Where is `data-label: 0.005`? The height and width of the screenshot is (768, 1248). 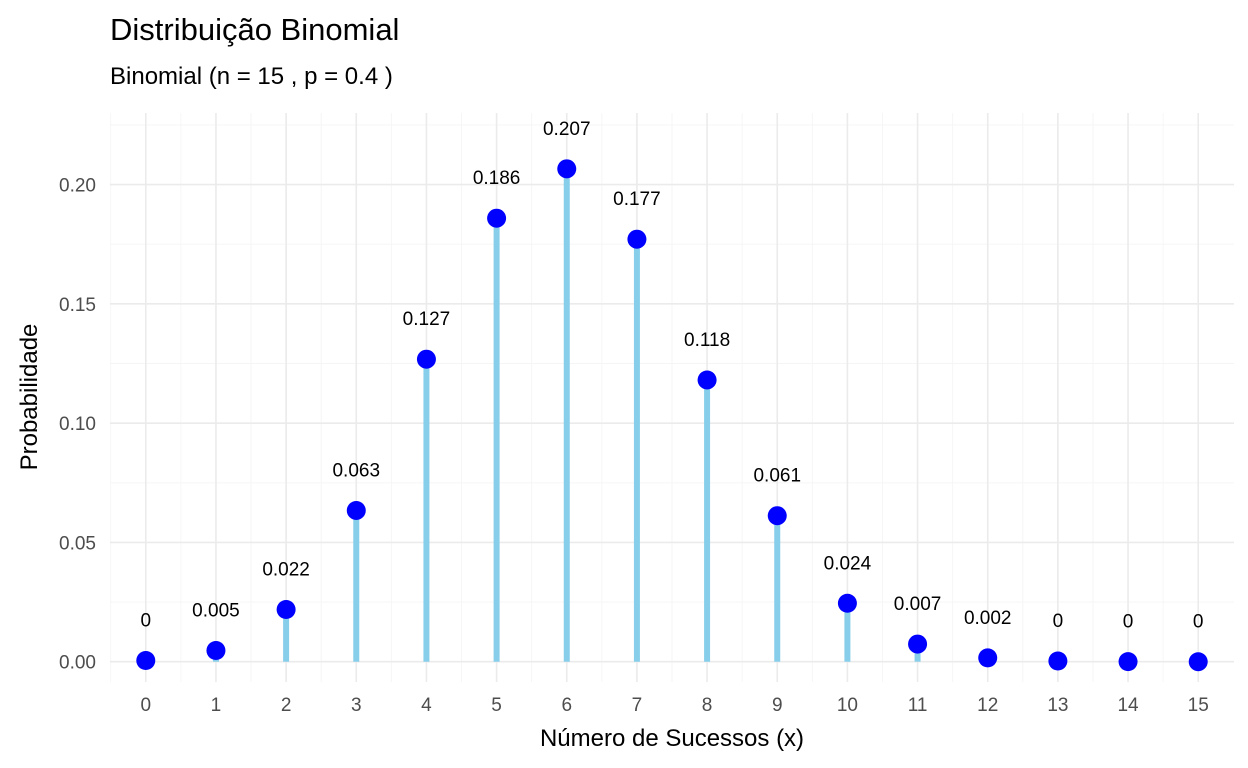
data-label: 0.005 is located at coordinates (216, 611).